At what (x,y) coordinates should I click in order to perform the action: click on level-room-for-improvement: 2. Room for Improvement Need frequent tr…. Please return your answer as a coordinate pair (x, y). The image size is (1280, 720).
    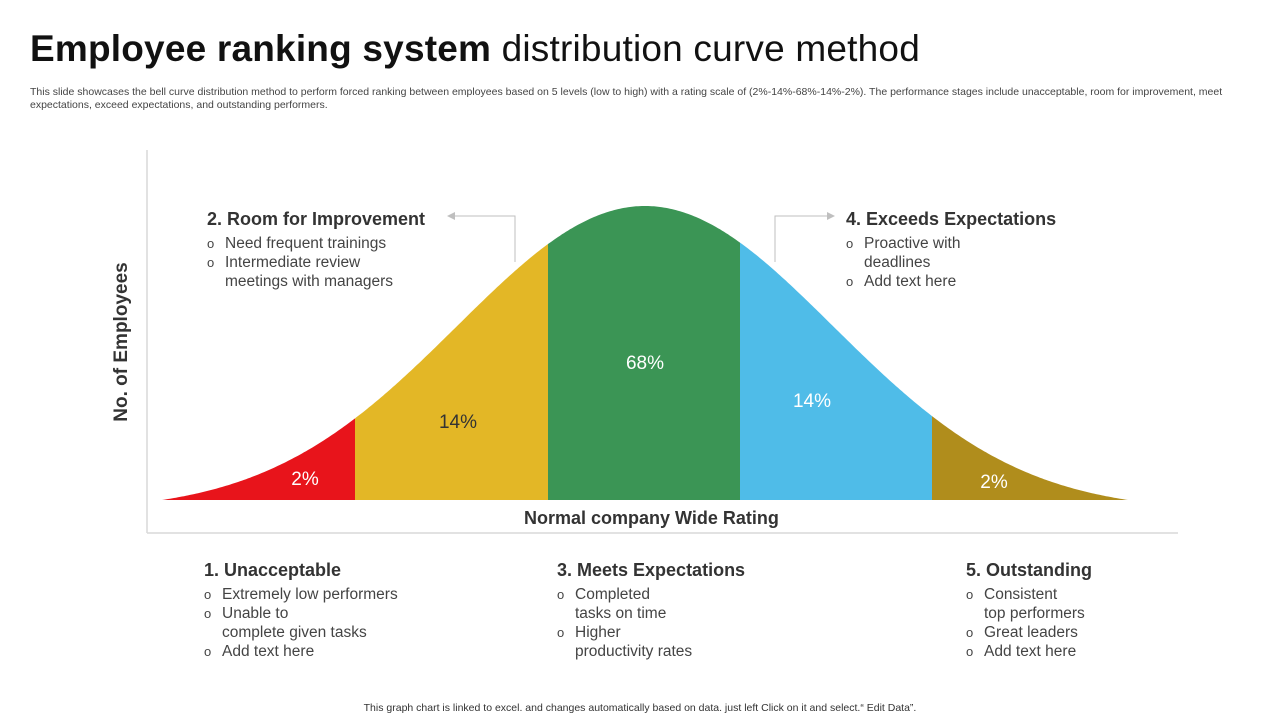
    Looking at the image, I should click on (316, 250).